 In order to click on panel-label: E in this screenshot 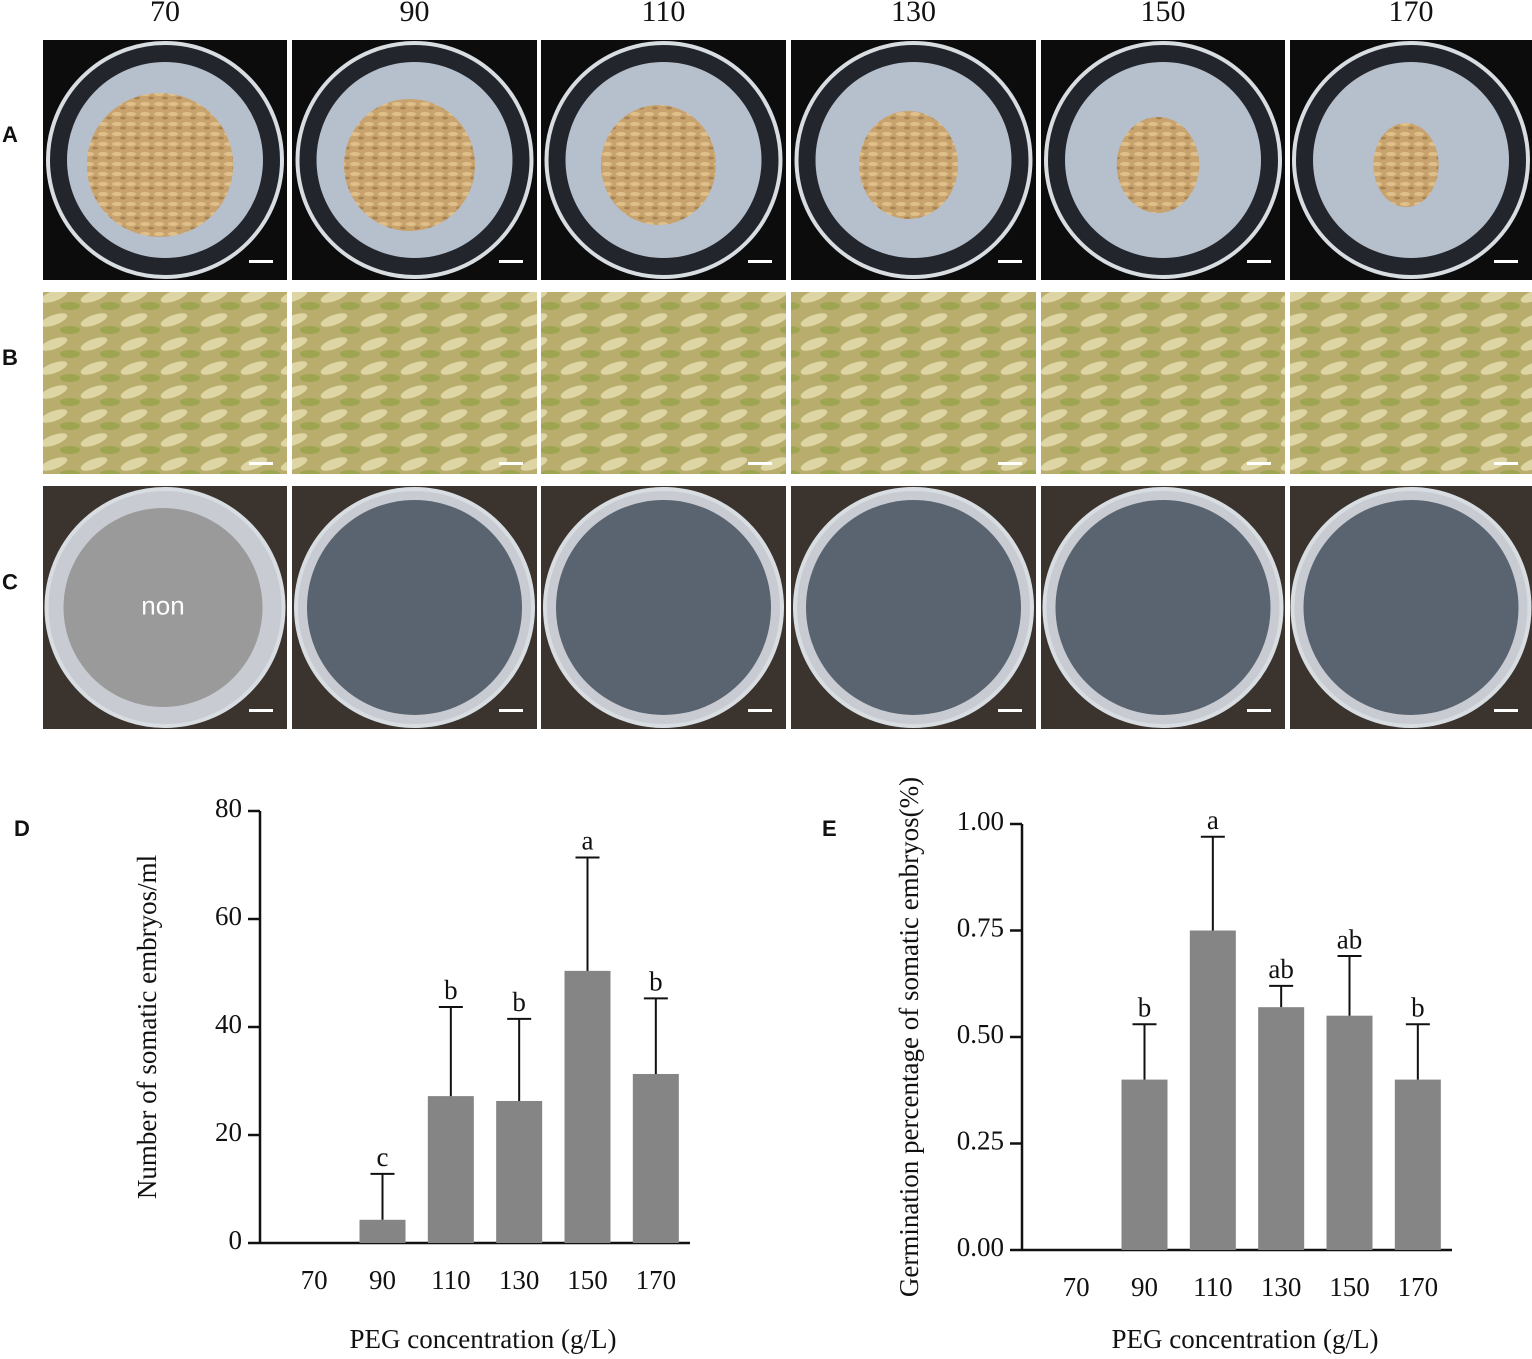, I will do `click(829, 828)`.